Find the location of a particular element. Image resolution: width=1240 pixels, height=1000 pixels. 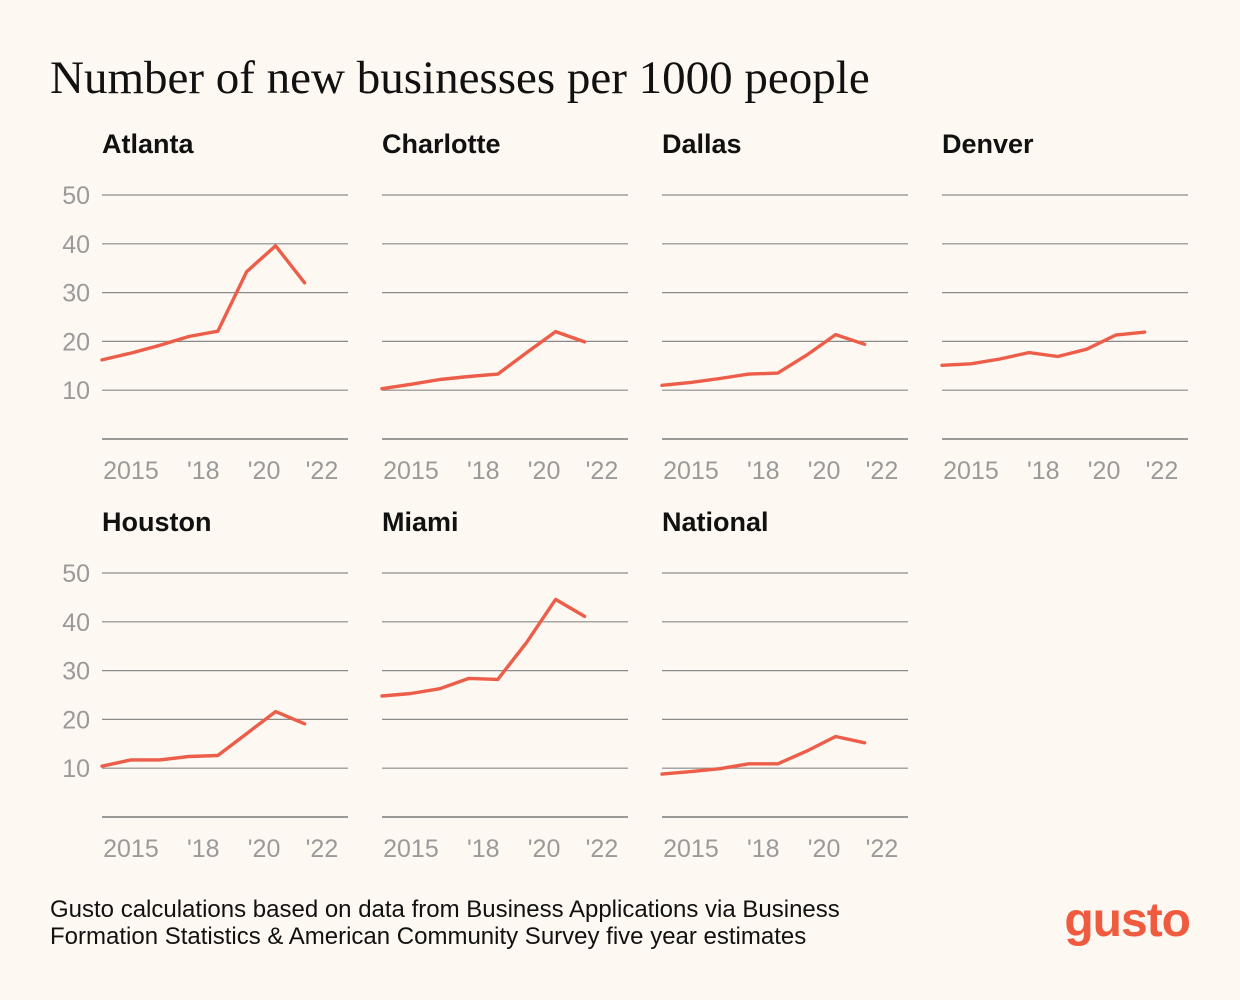

series-line-miami is located at coordinates (483, 647).